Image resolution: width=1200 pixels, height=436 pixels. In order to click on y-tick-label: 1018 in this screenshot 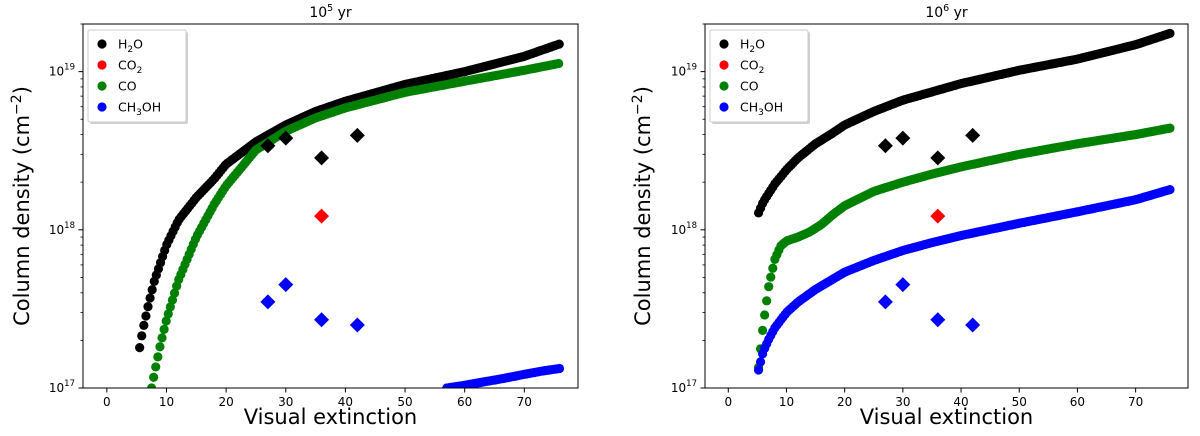, I will do `click(684, 229)`.